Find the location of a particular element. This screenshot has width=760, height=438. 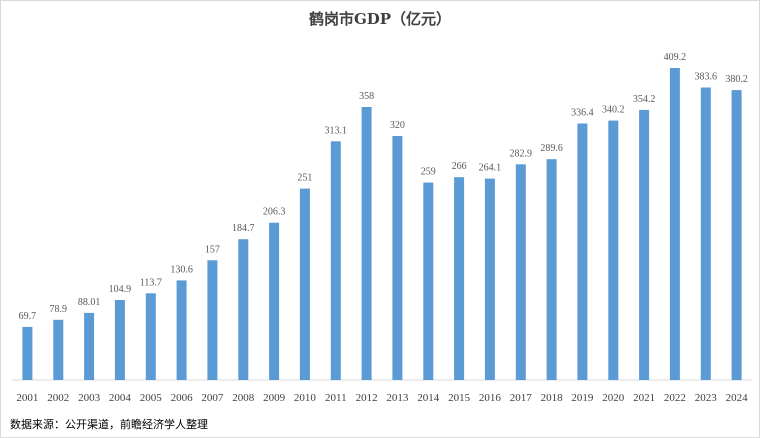

bar-2012 is located at coordinates (366, 243).